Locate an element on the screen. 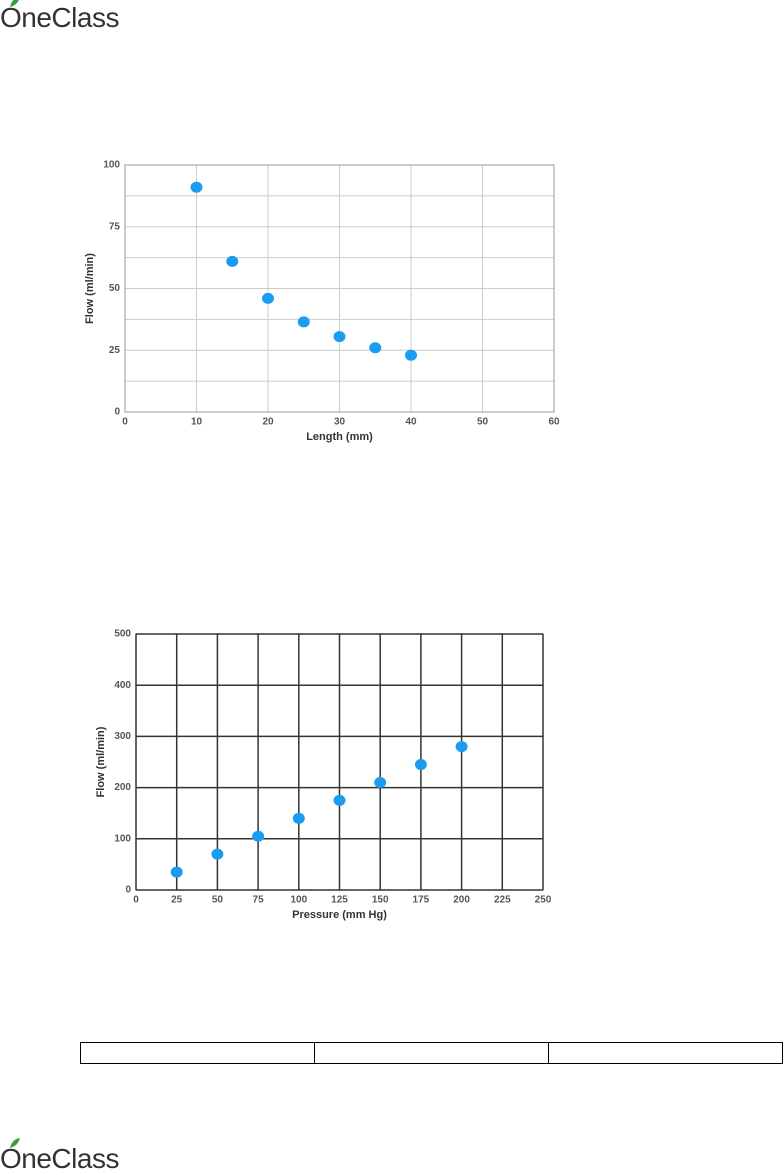 Image resolution: width=784 pixels, height=1175 pixels. x-tick-label: 20 is located at coordinates (268, 422).